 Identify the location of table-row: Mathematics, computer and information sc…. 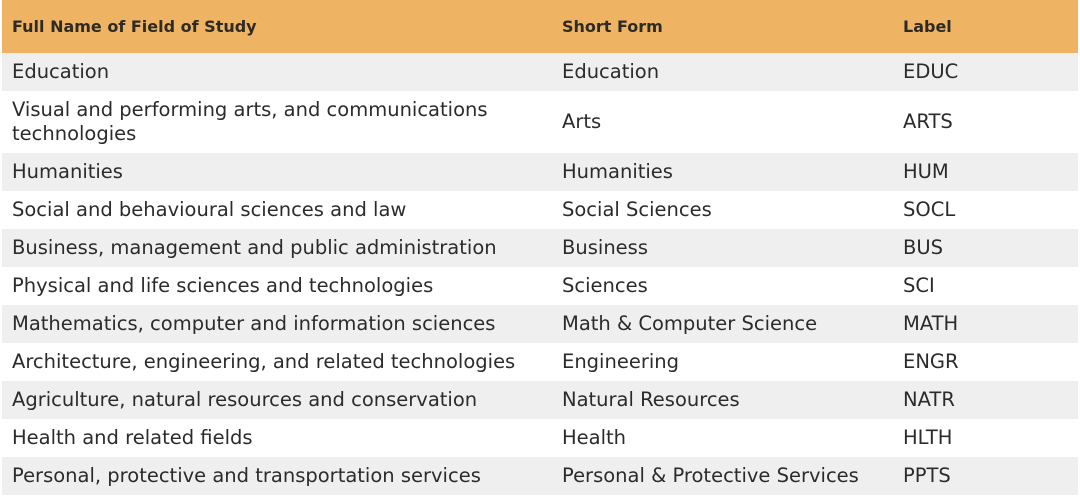
(540, 324).